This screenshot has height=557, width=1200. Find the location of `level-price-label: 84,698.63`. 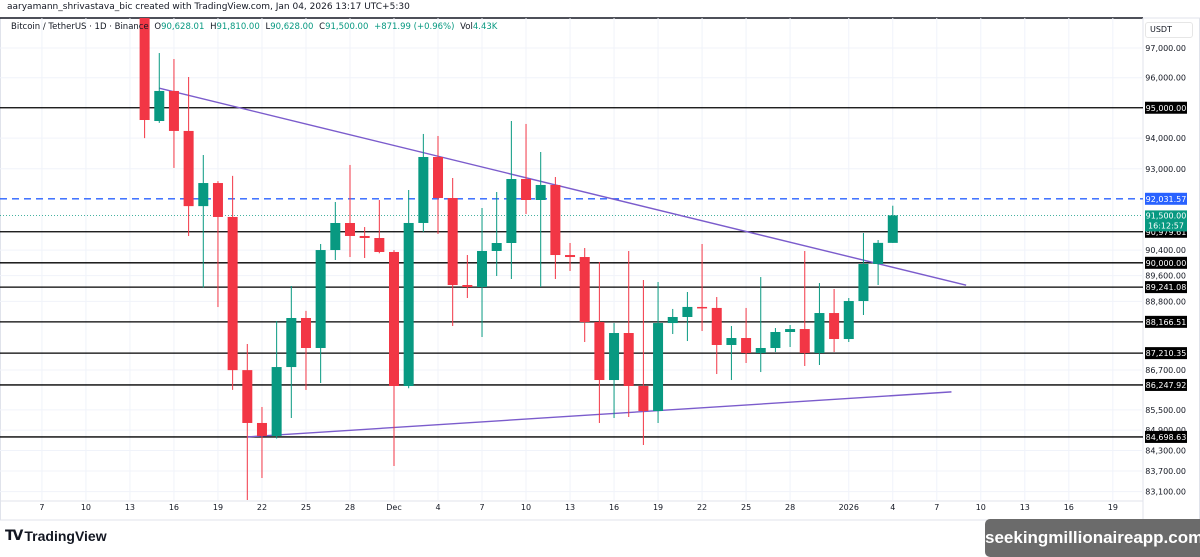

level-price-label: 84,698.63 is located at coordinates (1166, 437).